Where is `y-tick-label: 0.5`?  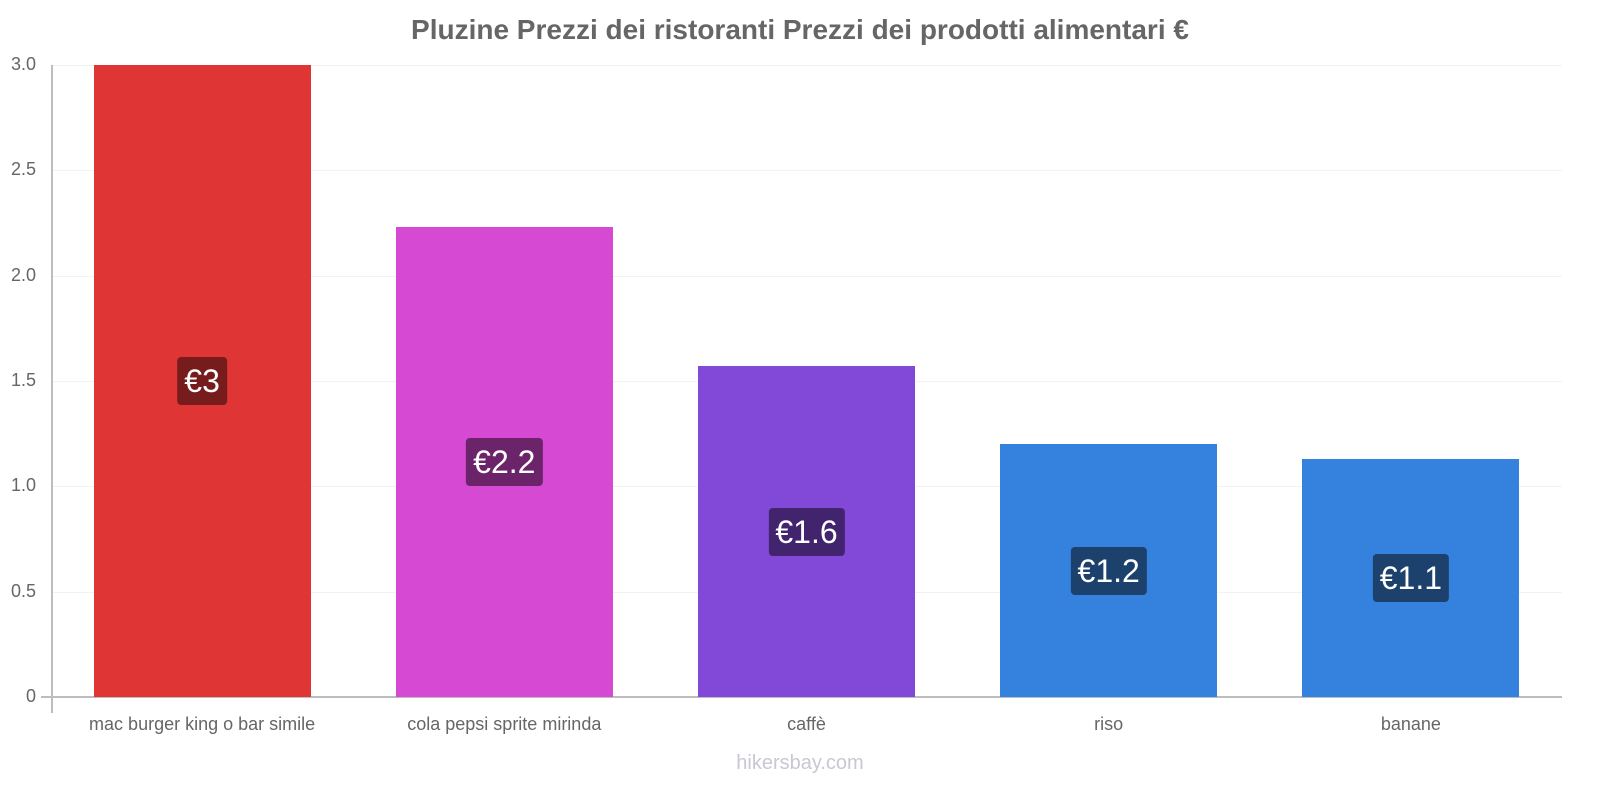 y-tick-label: 0.5 is located at coordinates (23, 590).